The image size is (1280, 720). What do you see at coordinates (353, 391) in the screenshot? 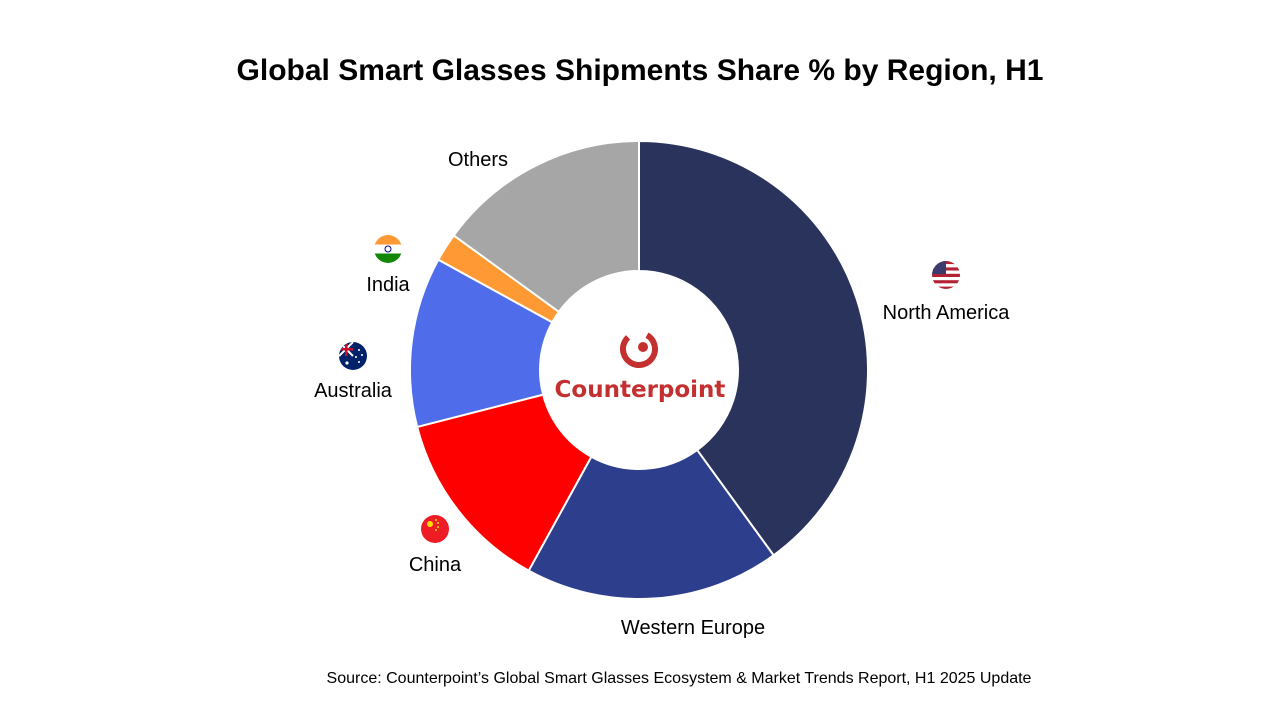
I see `label-australia: Australia` at bounding box center [353, 391].